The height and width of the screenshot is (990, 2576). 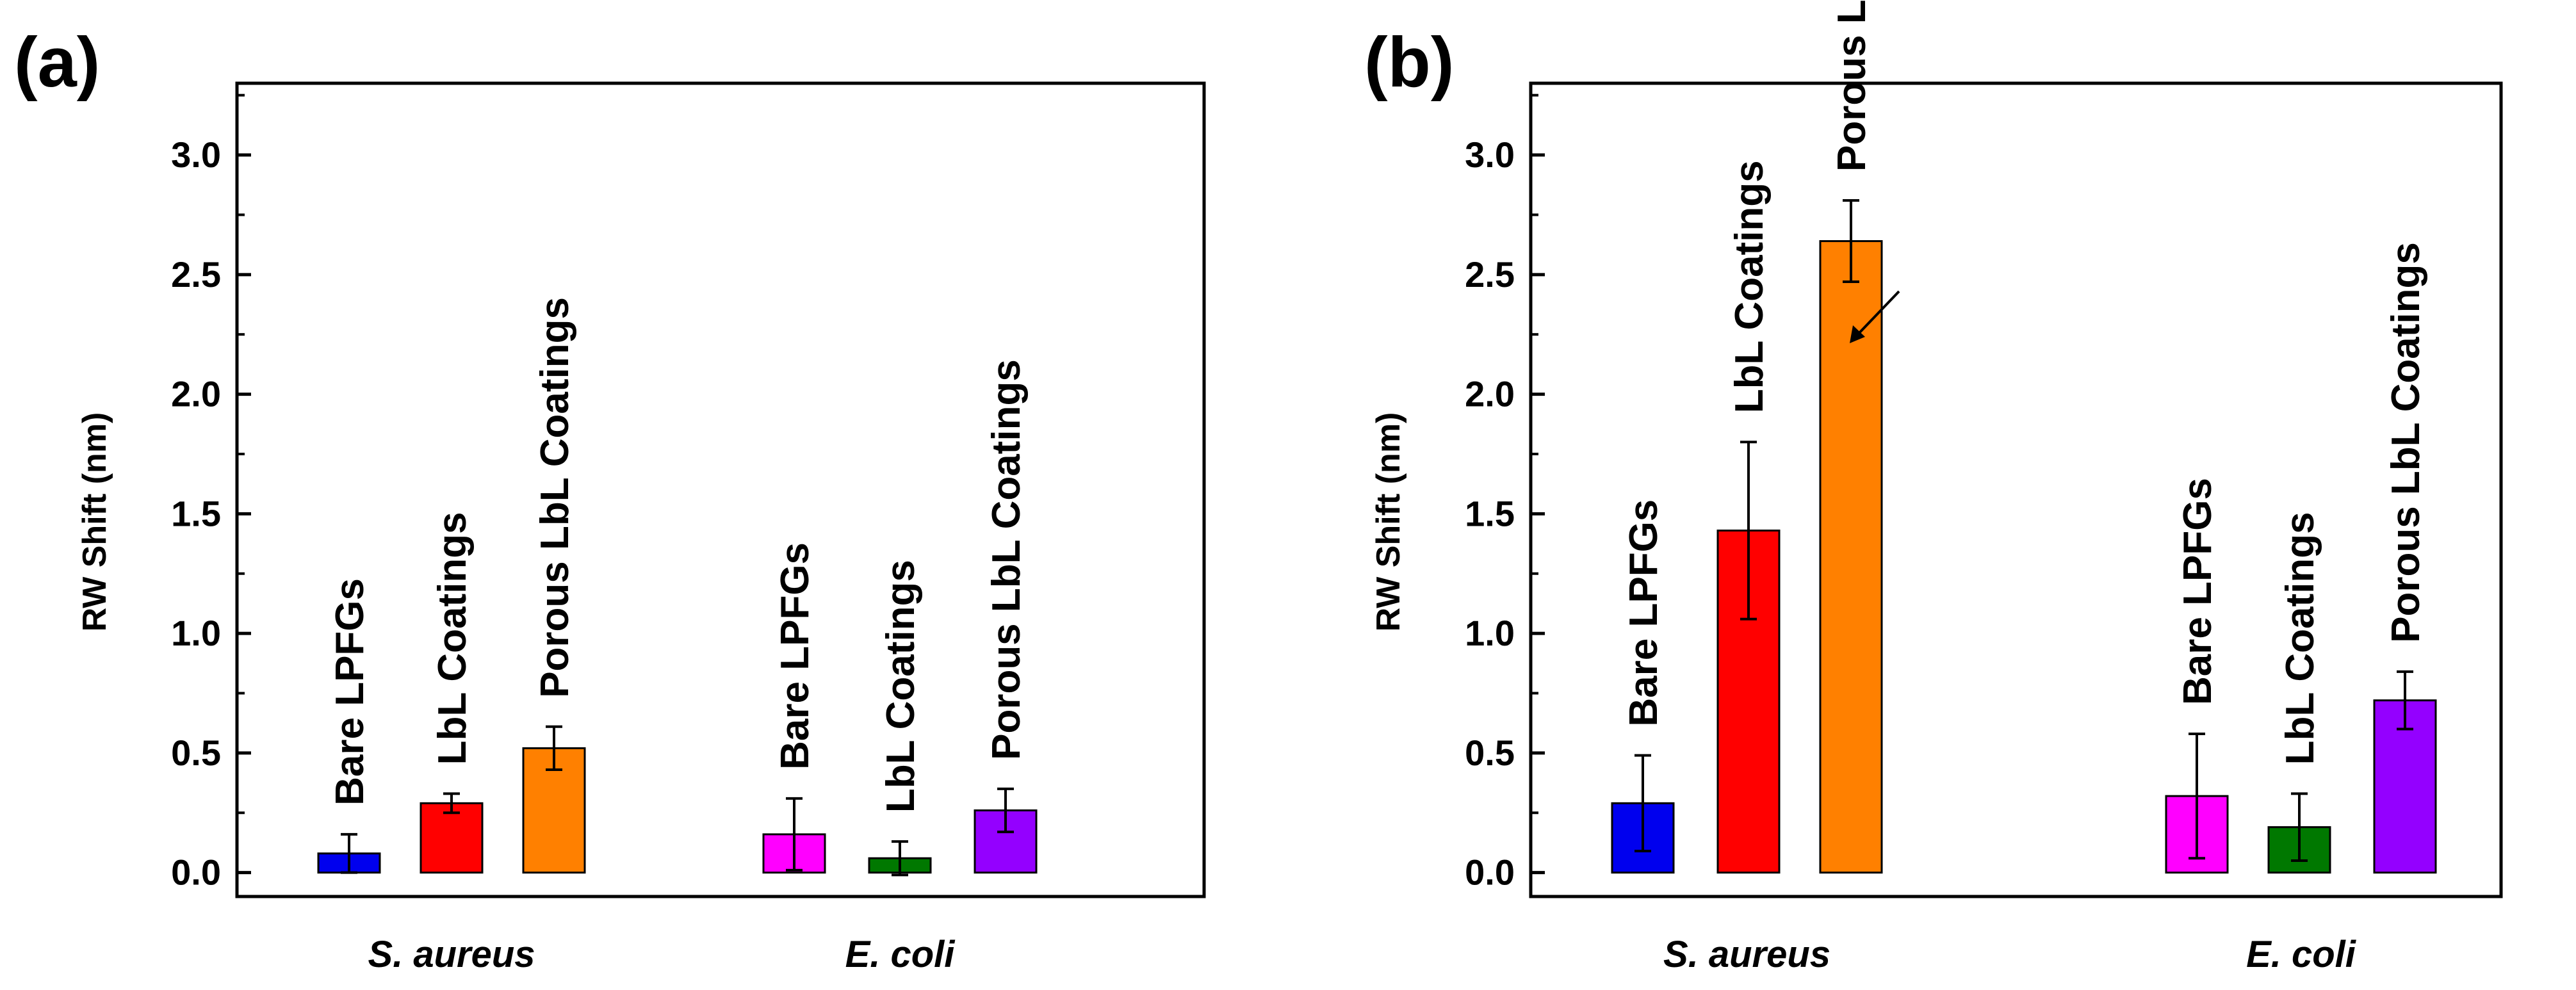 What do you see at coordinates (1875, 316) in the screenshot?
I see `annotation-arrow` at bounding box center [1875, 316].